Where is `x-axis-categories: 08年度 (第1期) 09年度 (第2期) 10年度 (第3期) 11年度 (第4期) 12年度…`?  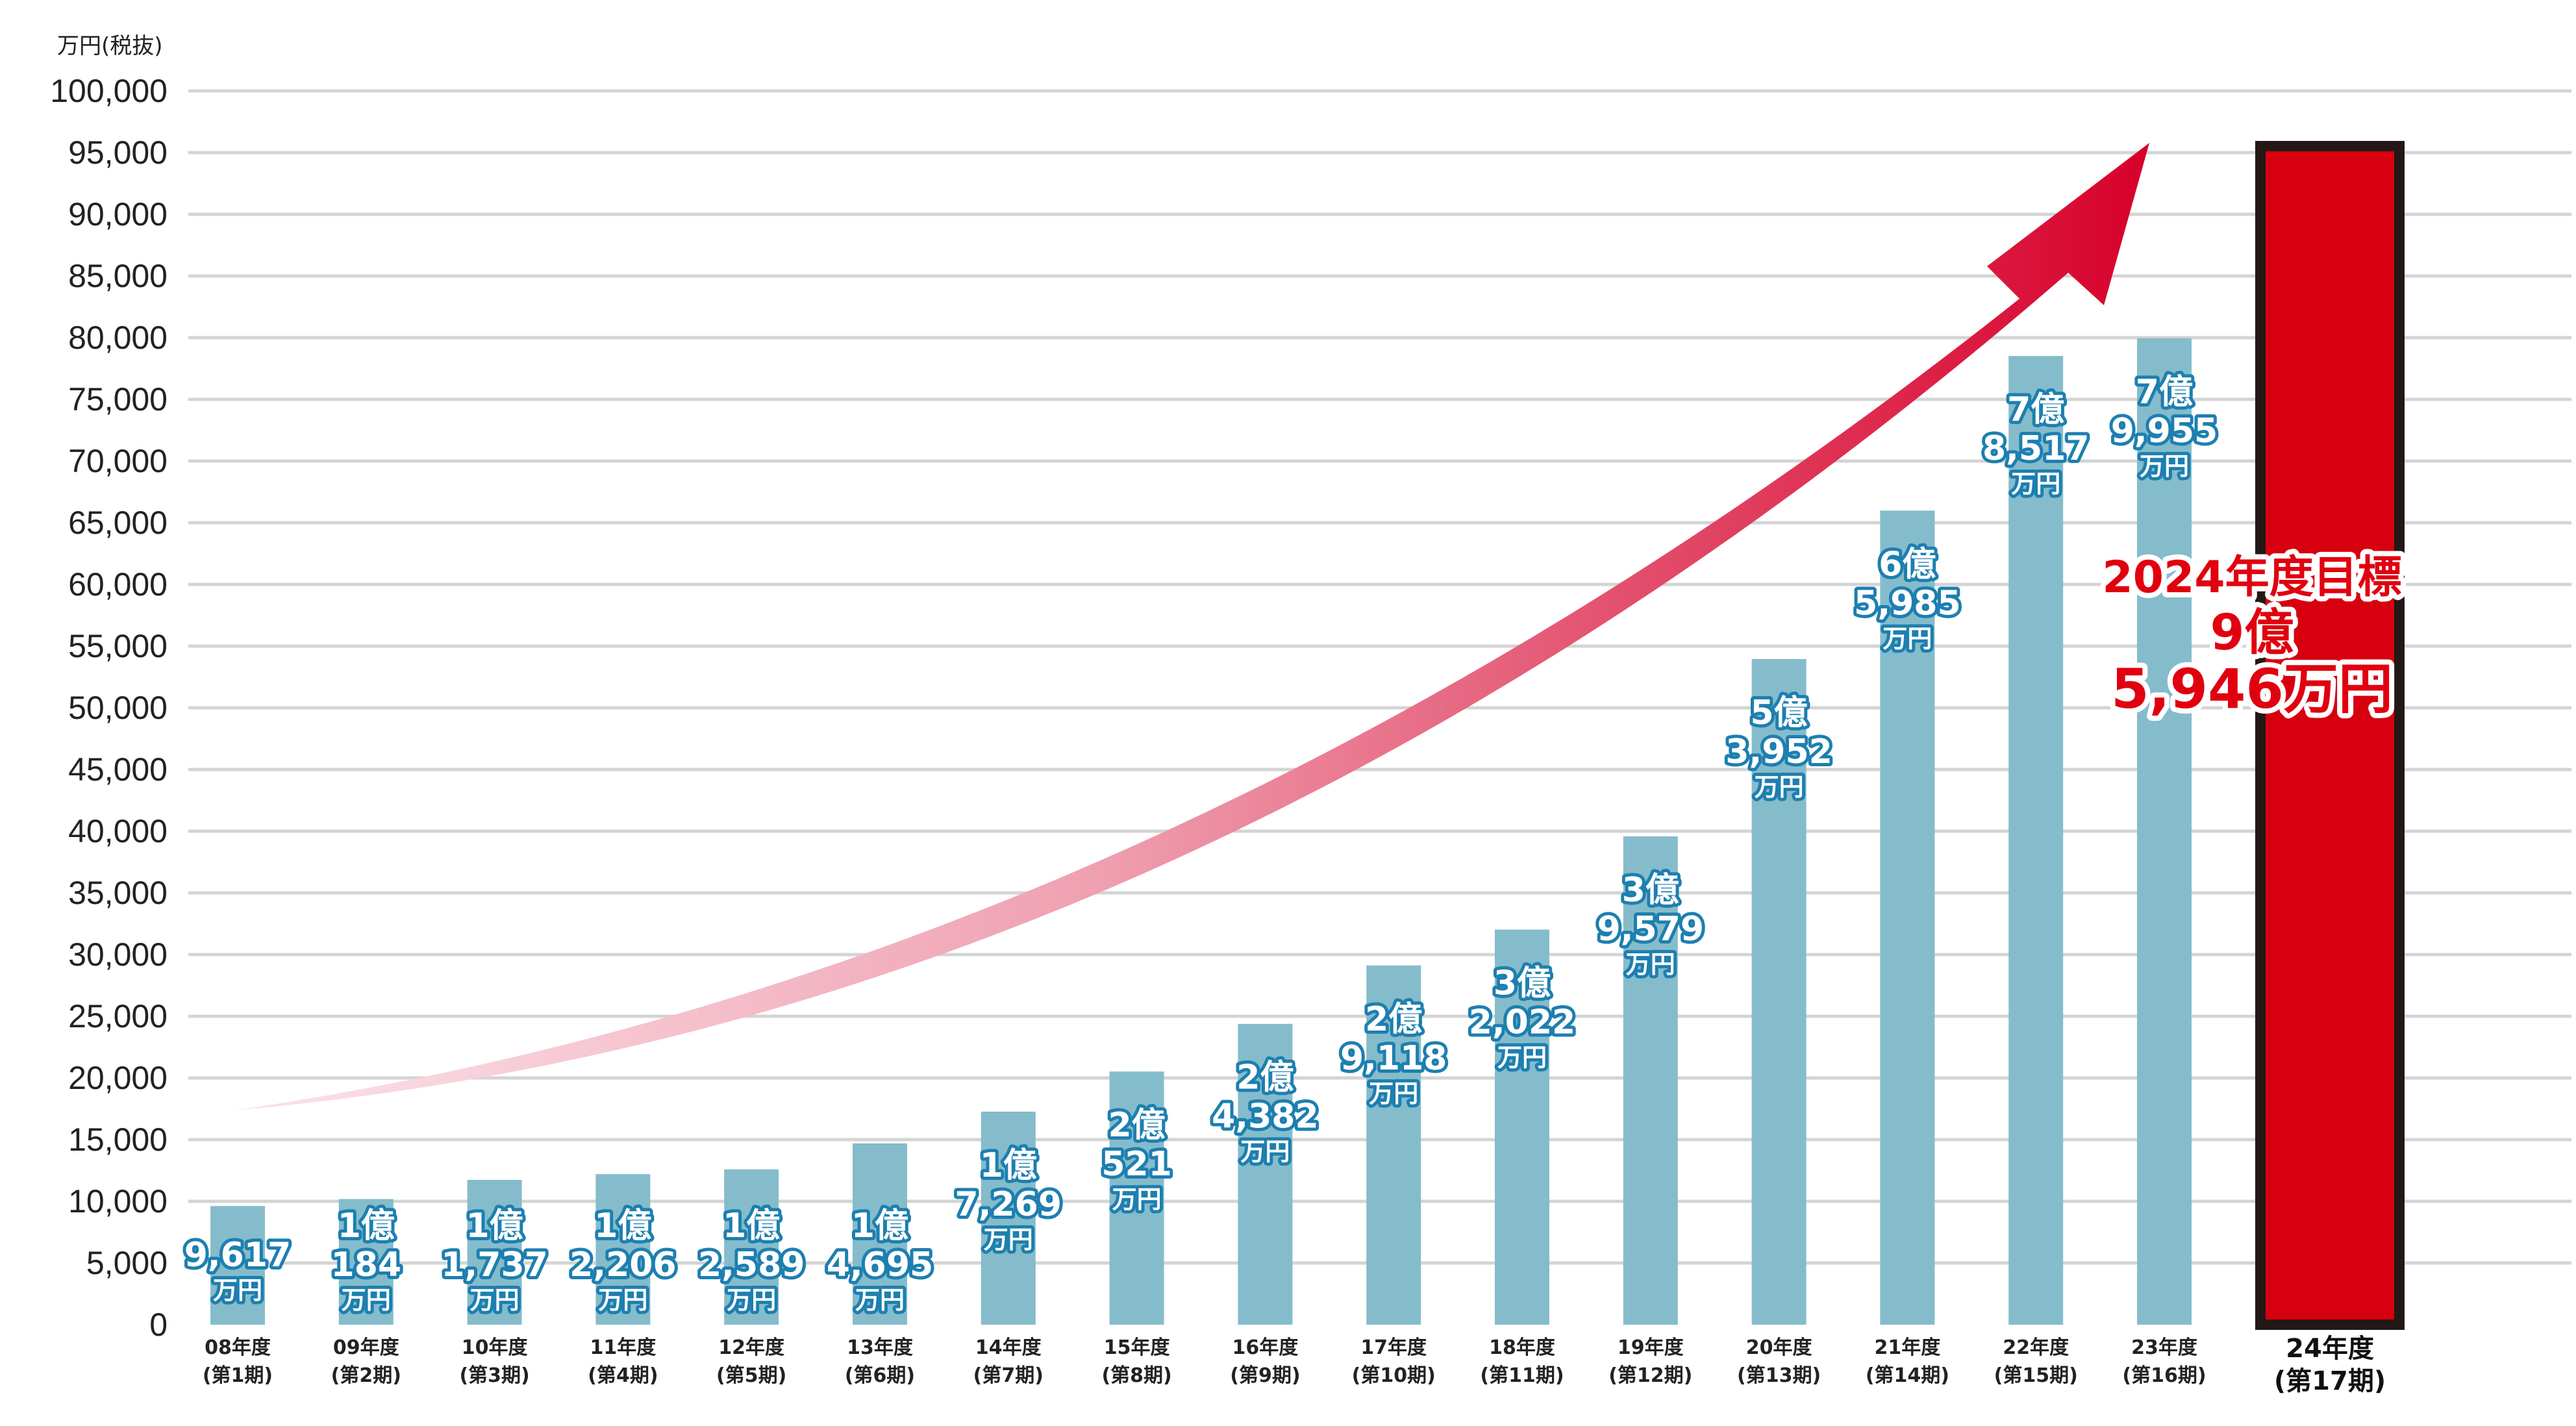 x-axis-categories: 08年度 (第1期) 09年度 (第2期) 10年度 (第3期) 11年度 (第4期) 12年度… is located at coordinates (1294, 1365).